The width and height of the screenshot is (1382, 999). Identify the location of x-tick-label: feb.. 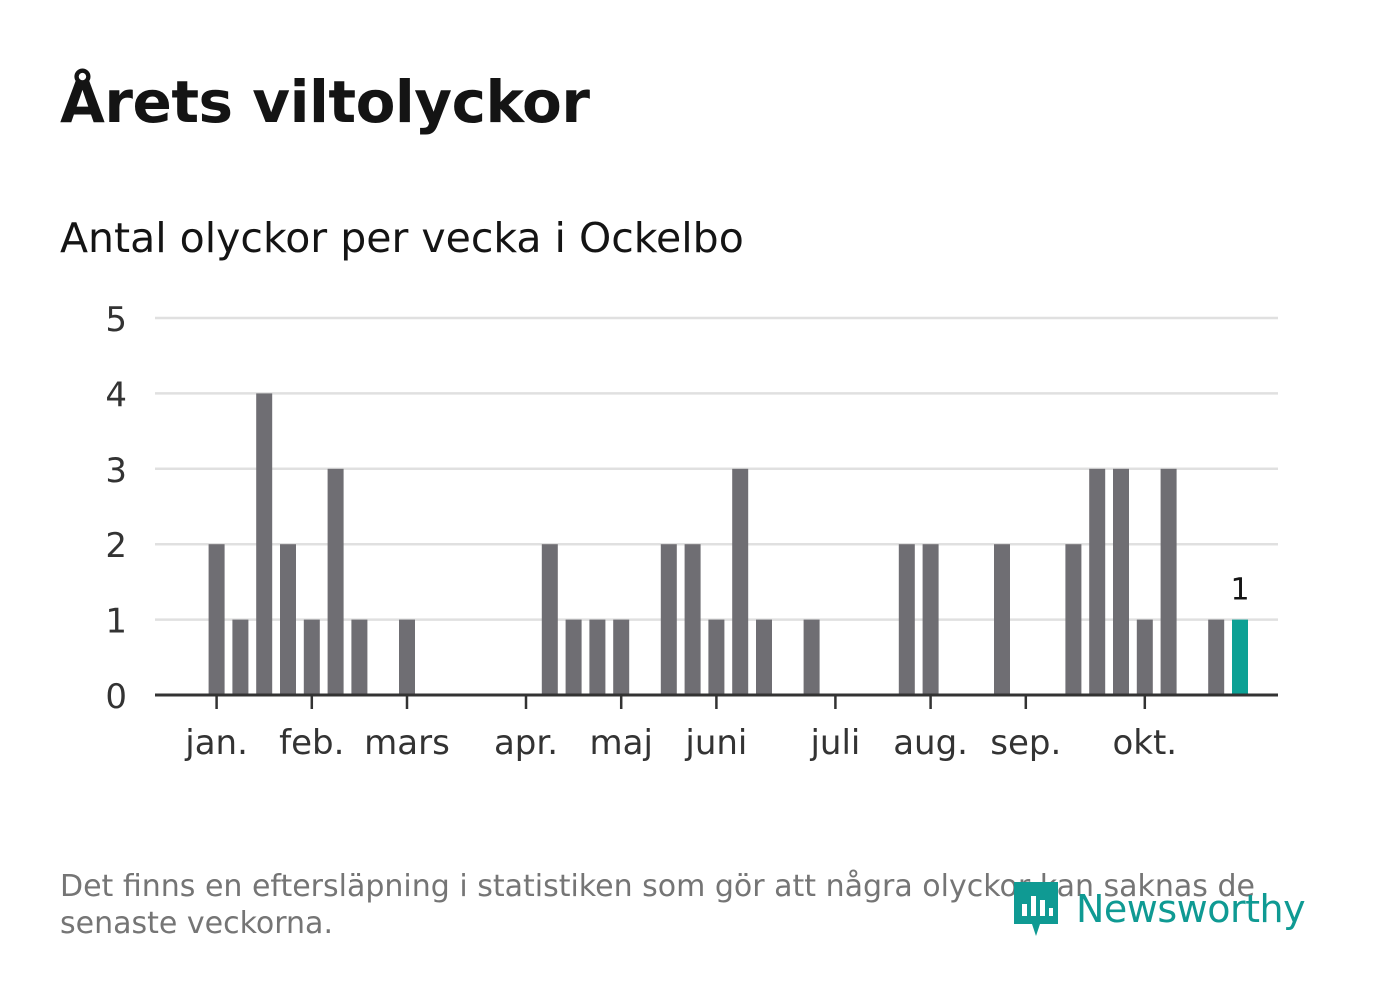
(311, 743).